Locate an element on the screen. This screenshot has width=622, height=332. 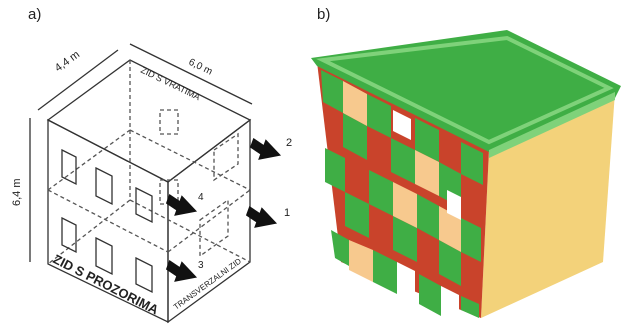
dim-height-text: 6,4 m is located at coordinates (17, 192).